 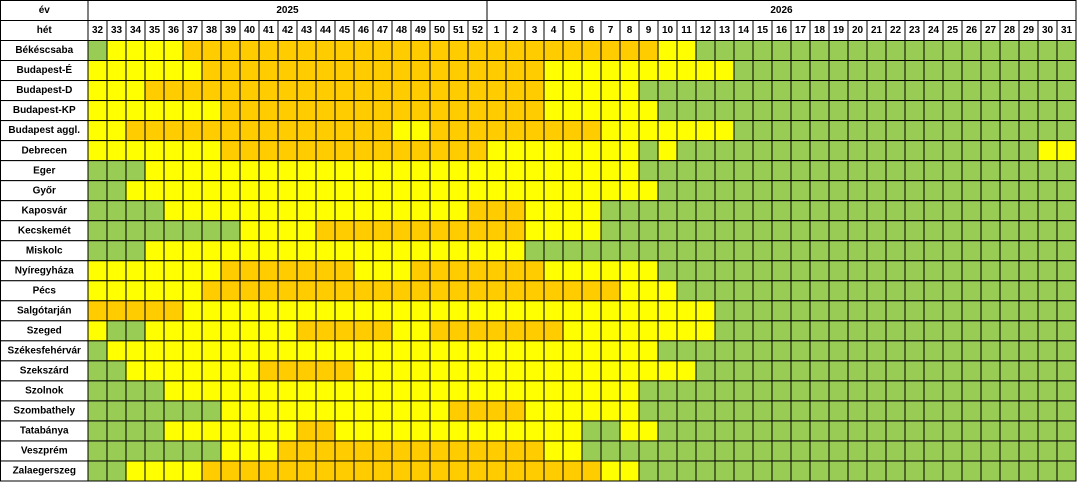 What do you see at coordinates (44, 50) in the screenshot?
I see `city-name: Békéscsaba` at bounding box center [44, 50].